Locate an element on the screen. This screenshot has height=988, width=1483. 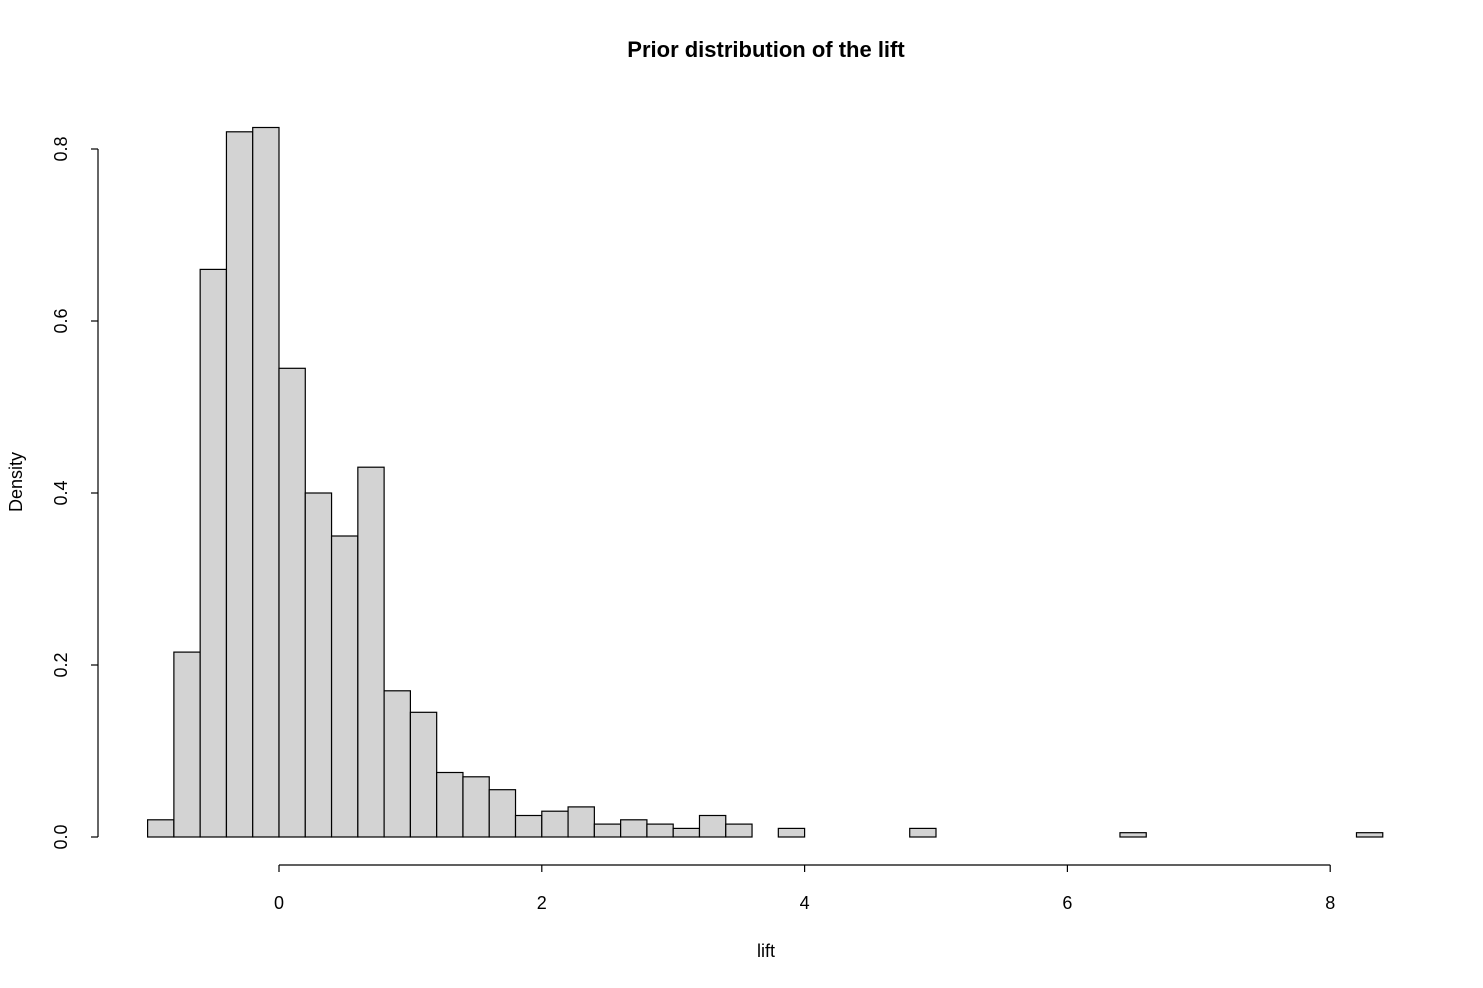
y-tick-label: 0.8 is located at coordinates (61, 148).